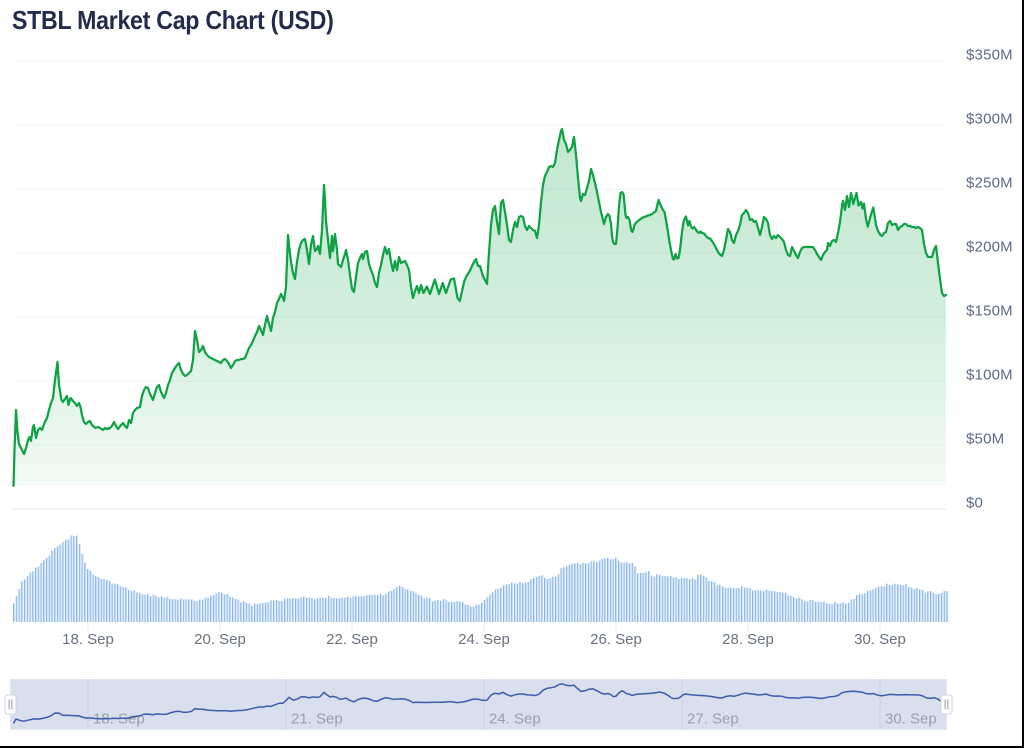  Describe the element at coordinates (352, 639) in the screenshot. I see `svg-text: 22. Sep` at that location.